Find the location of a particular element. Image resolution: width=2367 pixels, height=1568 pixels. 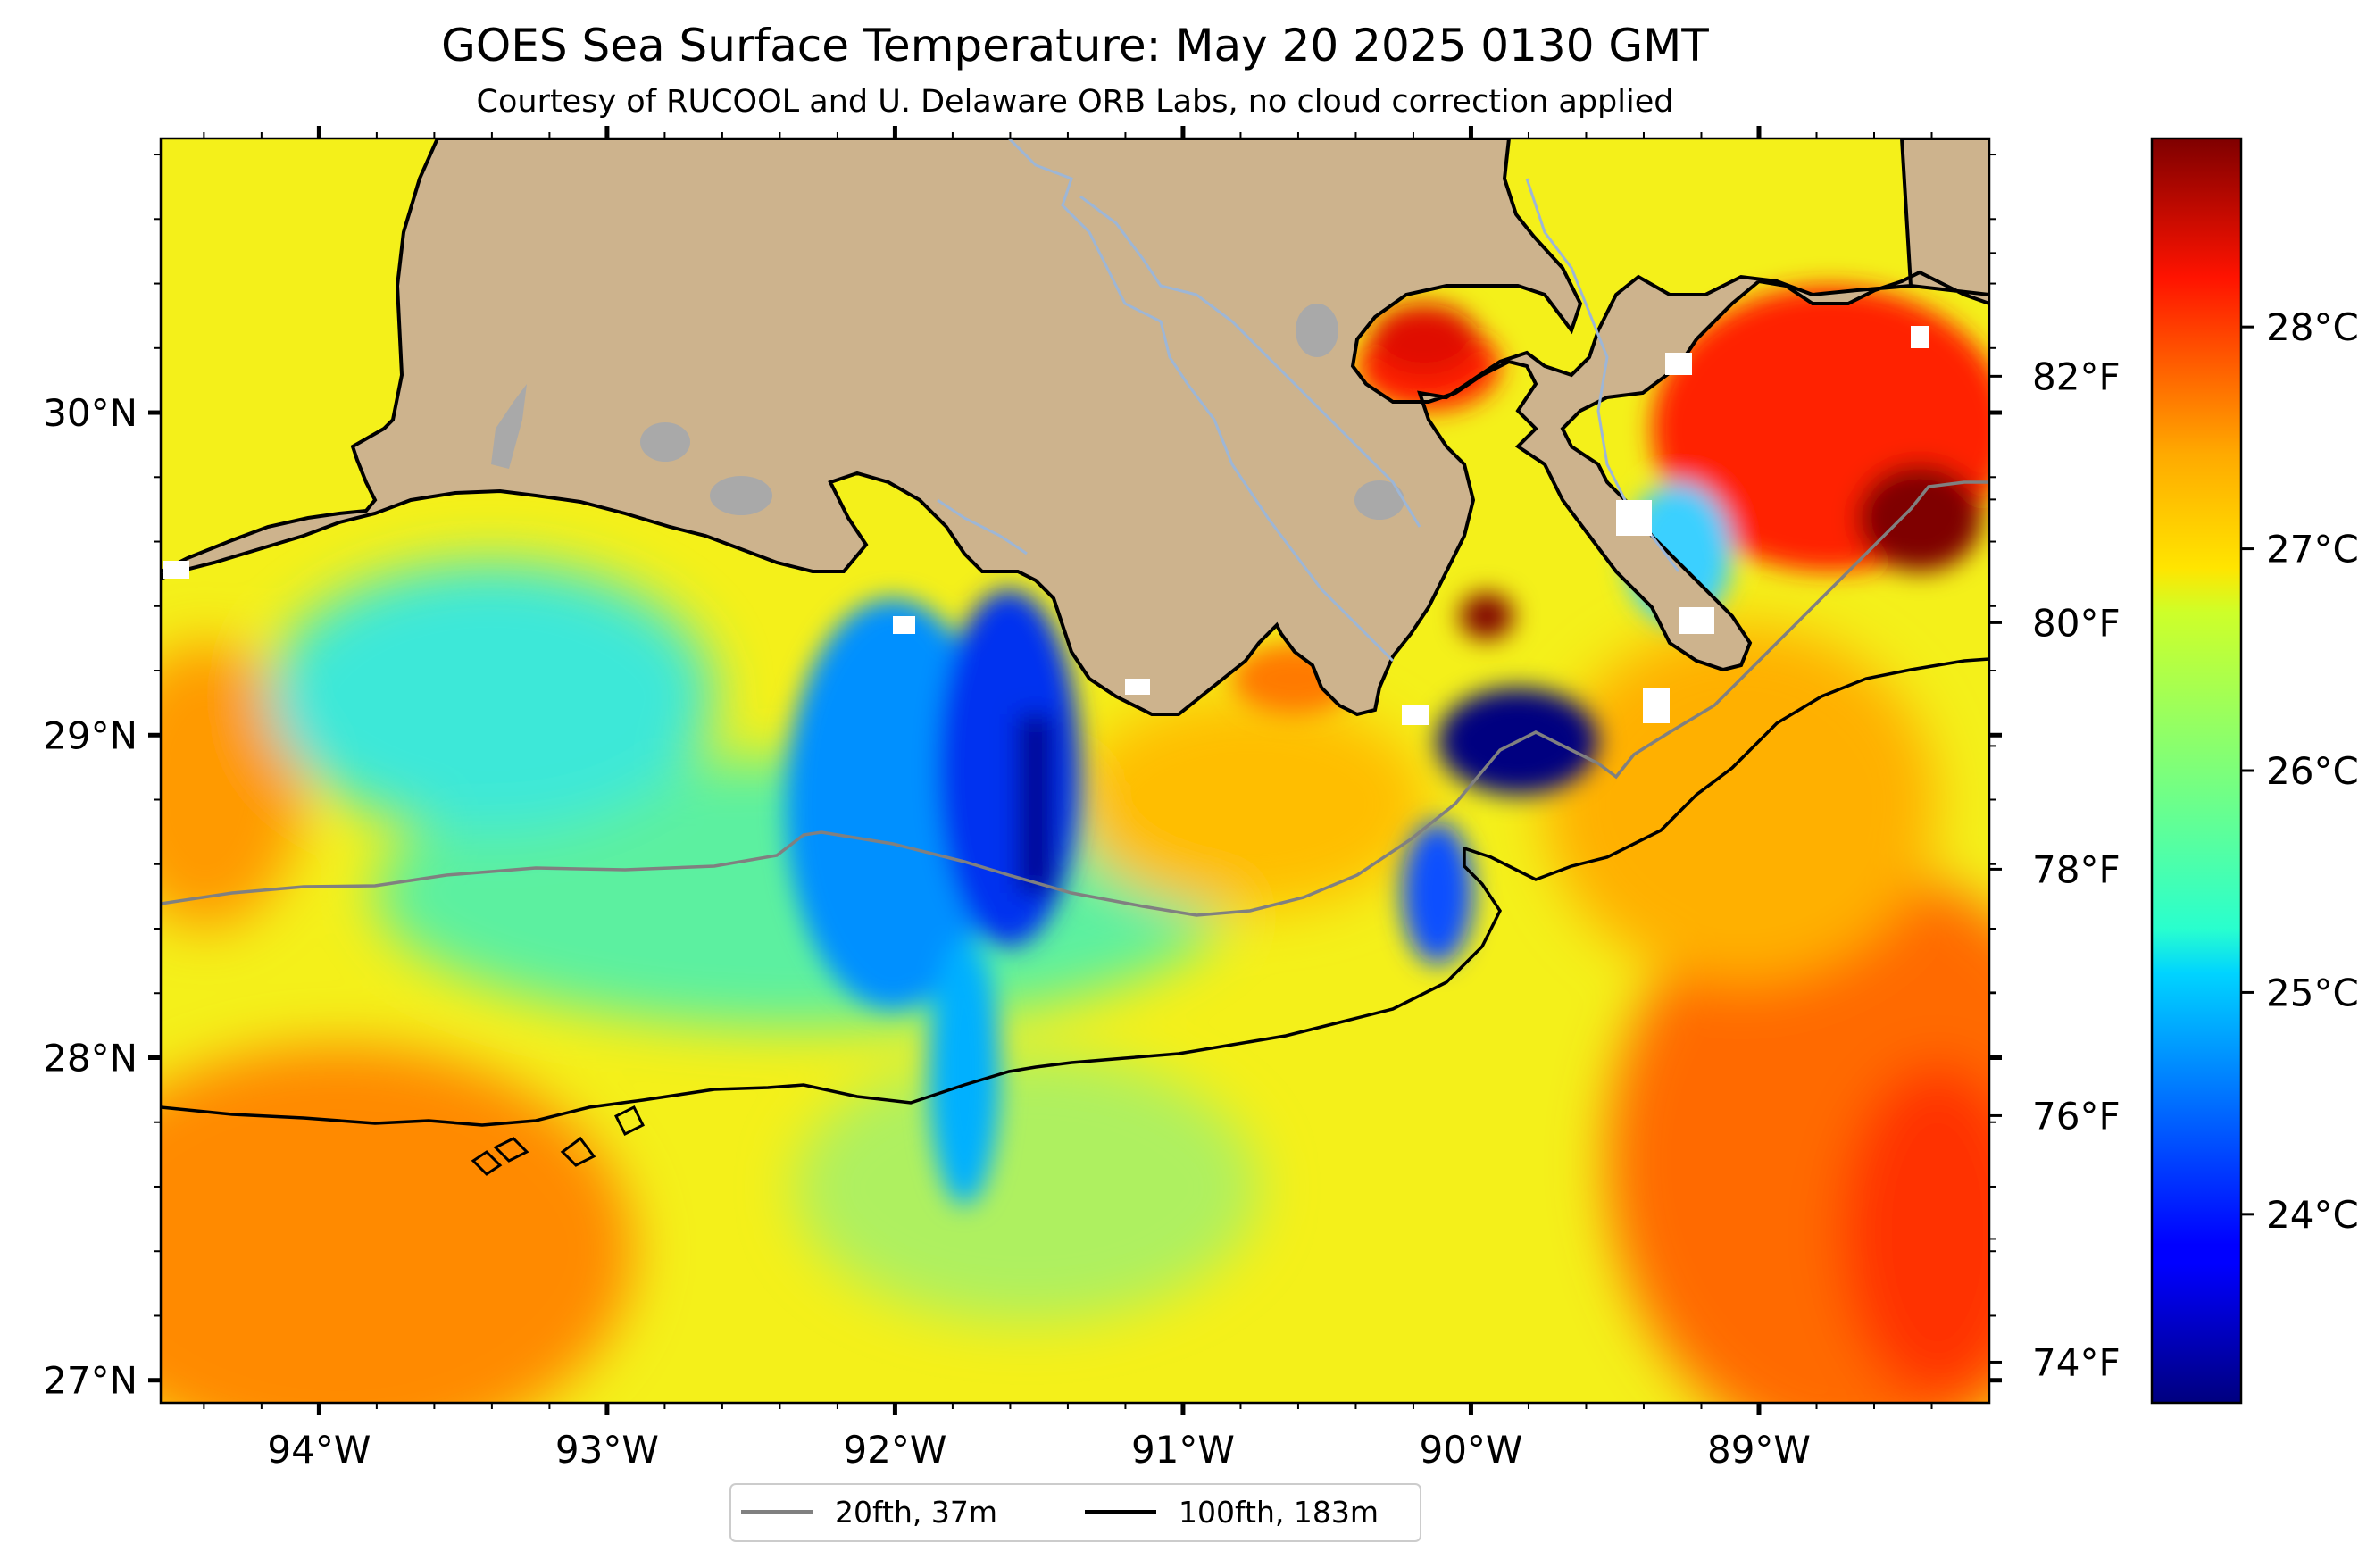

lake-grand is located at coordinates (741, 496).